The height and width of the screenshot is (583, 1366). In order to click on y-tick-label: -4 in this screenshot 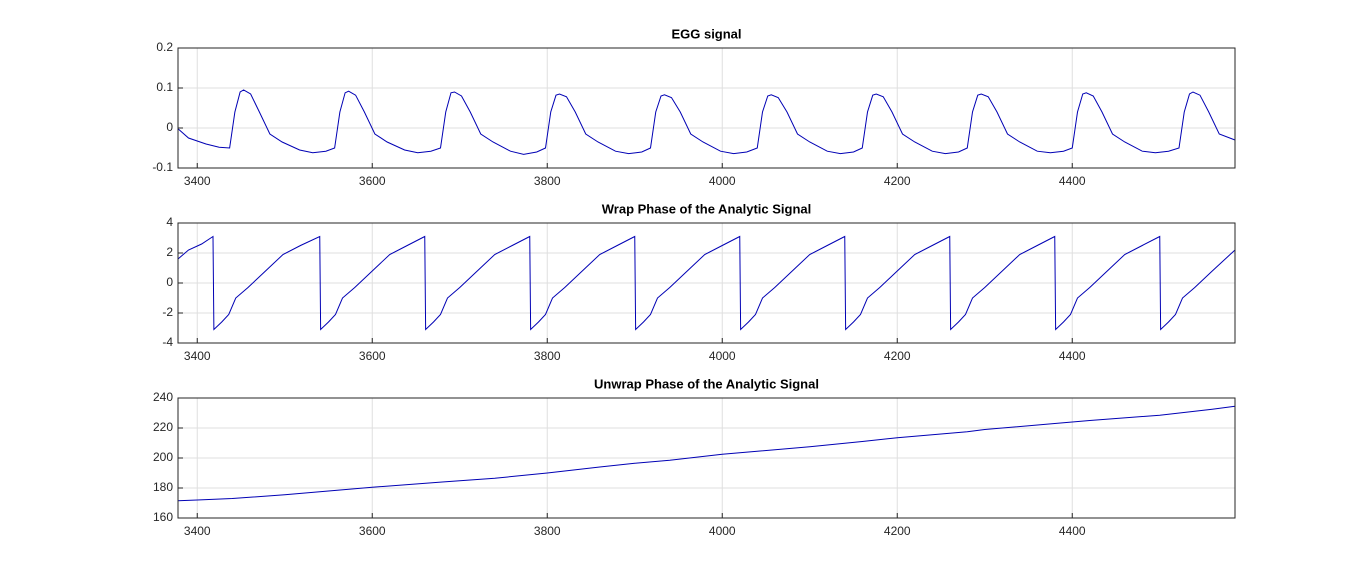, I will do `click(167, 342)`.